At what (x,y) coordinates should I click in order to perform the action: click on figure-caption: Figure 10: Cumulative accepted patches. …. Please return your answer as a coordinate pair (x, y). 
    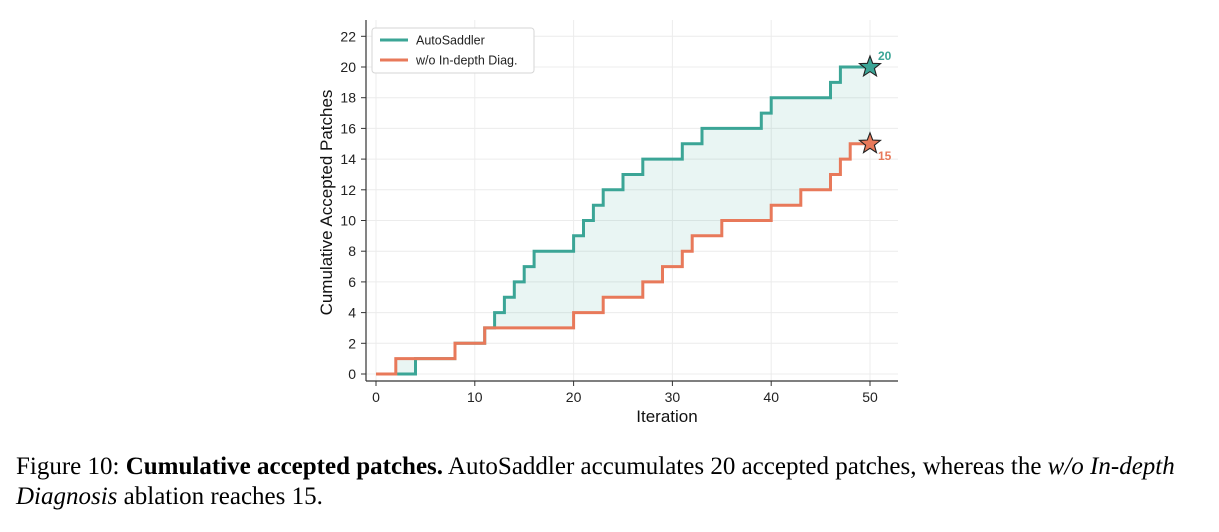
    Looking at the image, I should click on (611, 482).